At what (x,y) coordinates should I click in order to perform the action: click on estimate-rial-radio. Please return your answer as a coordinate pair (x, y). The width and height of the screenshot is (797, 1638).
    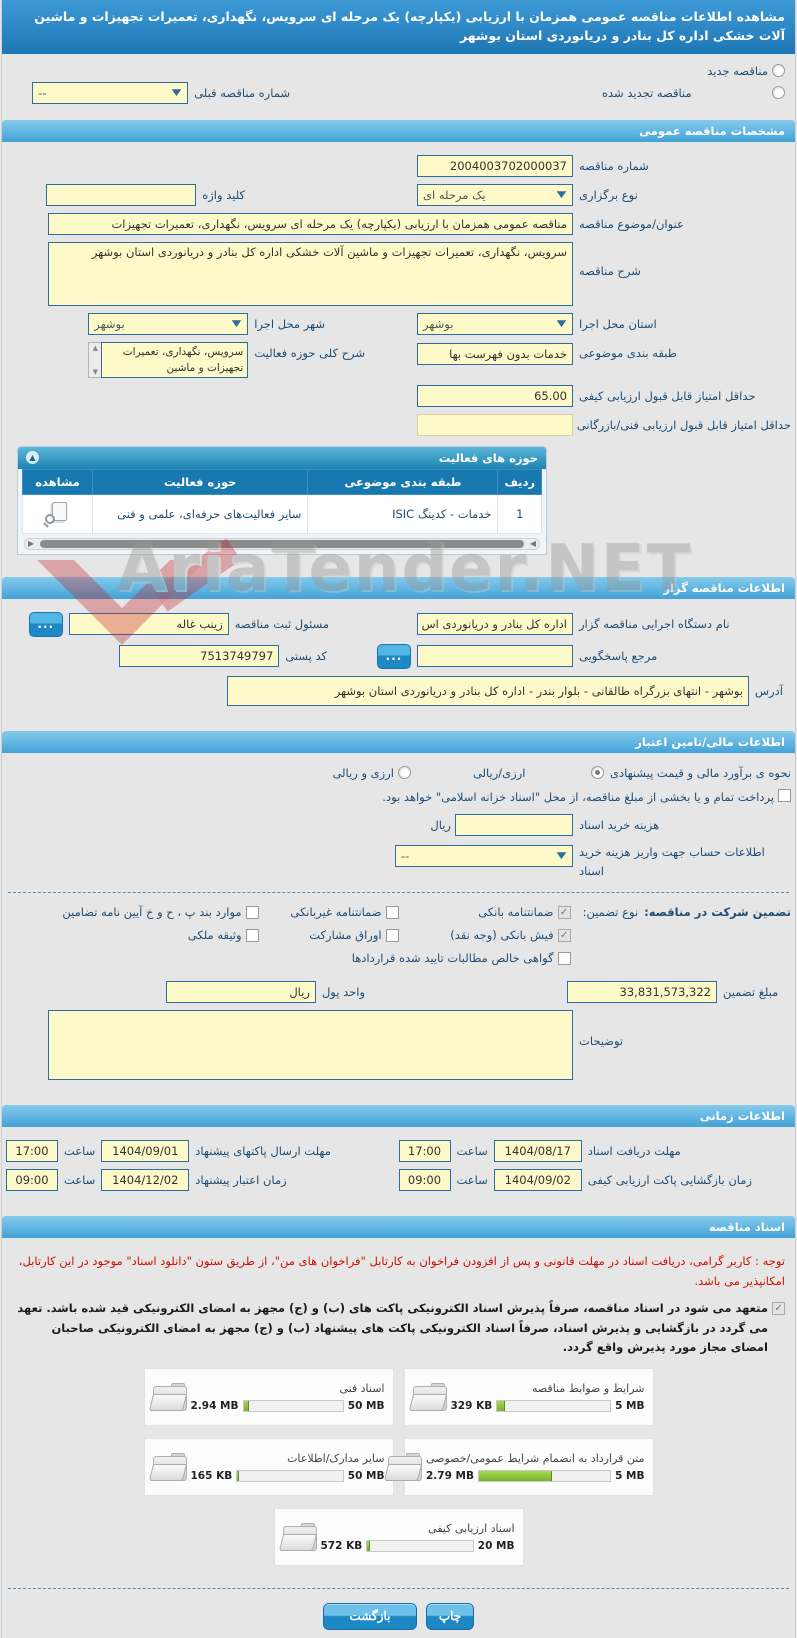
    Looking at the image, I should click on (597, 773).